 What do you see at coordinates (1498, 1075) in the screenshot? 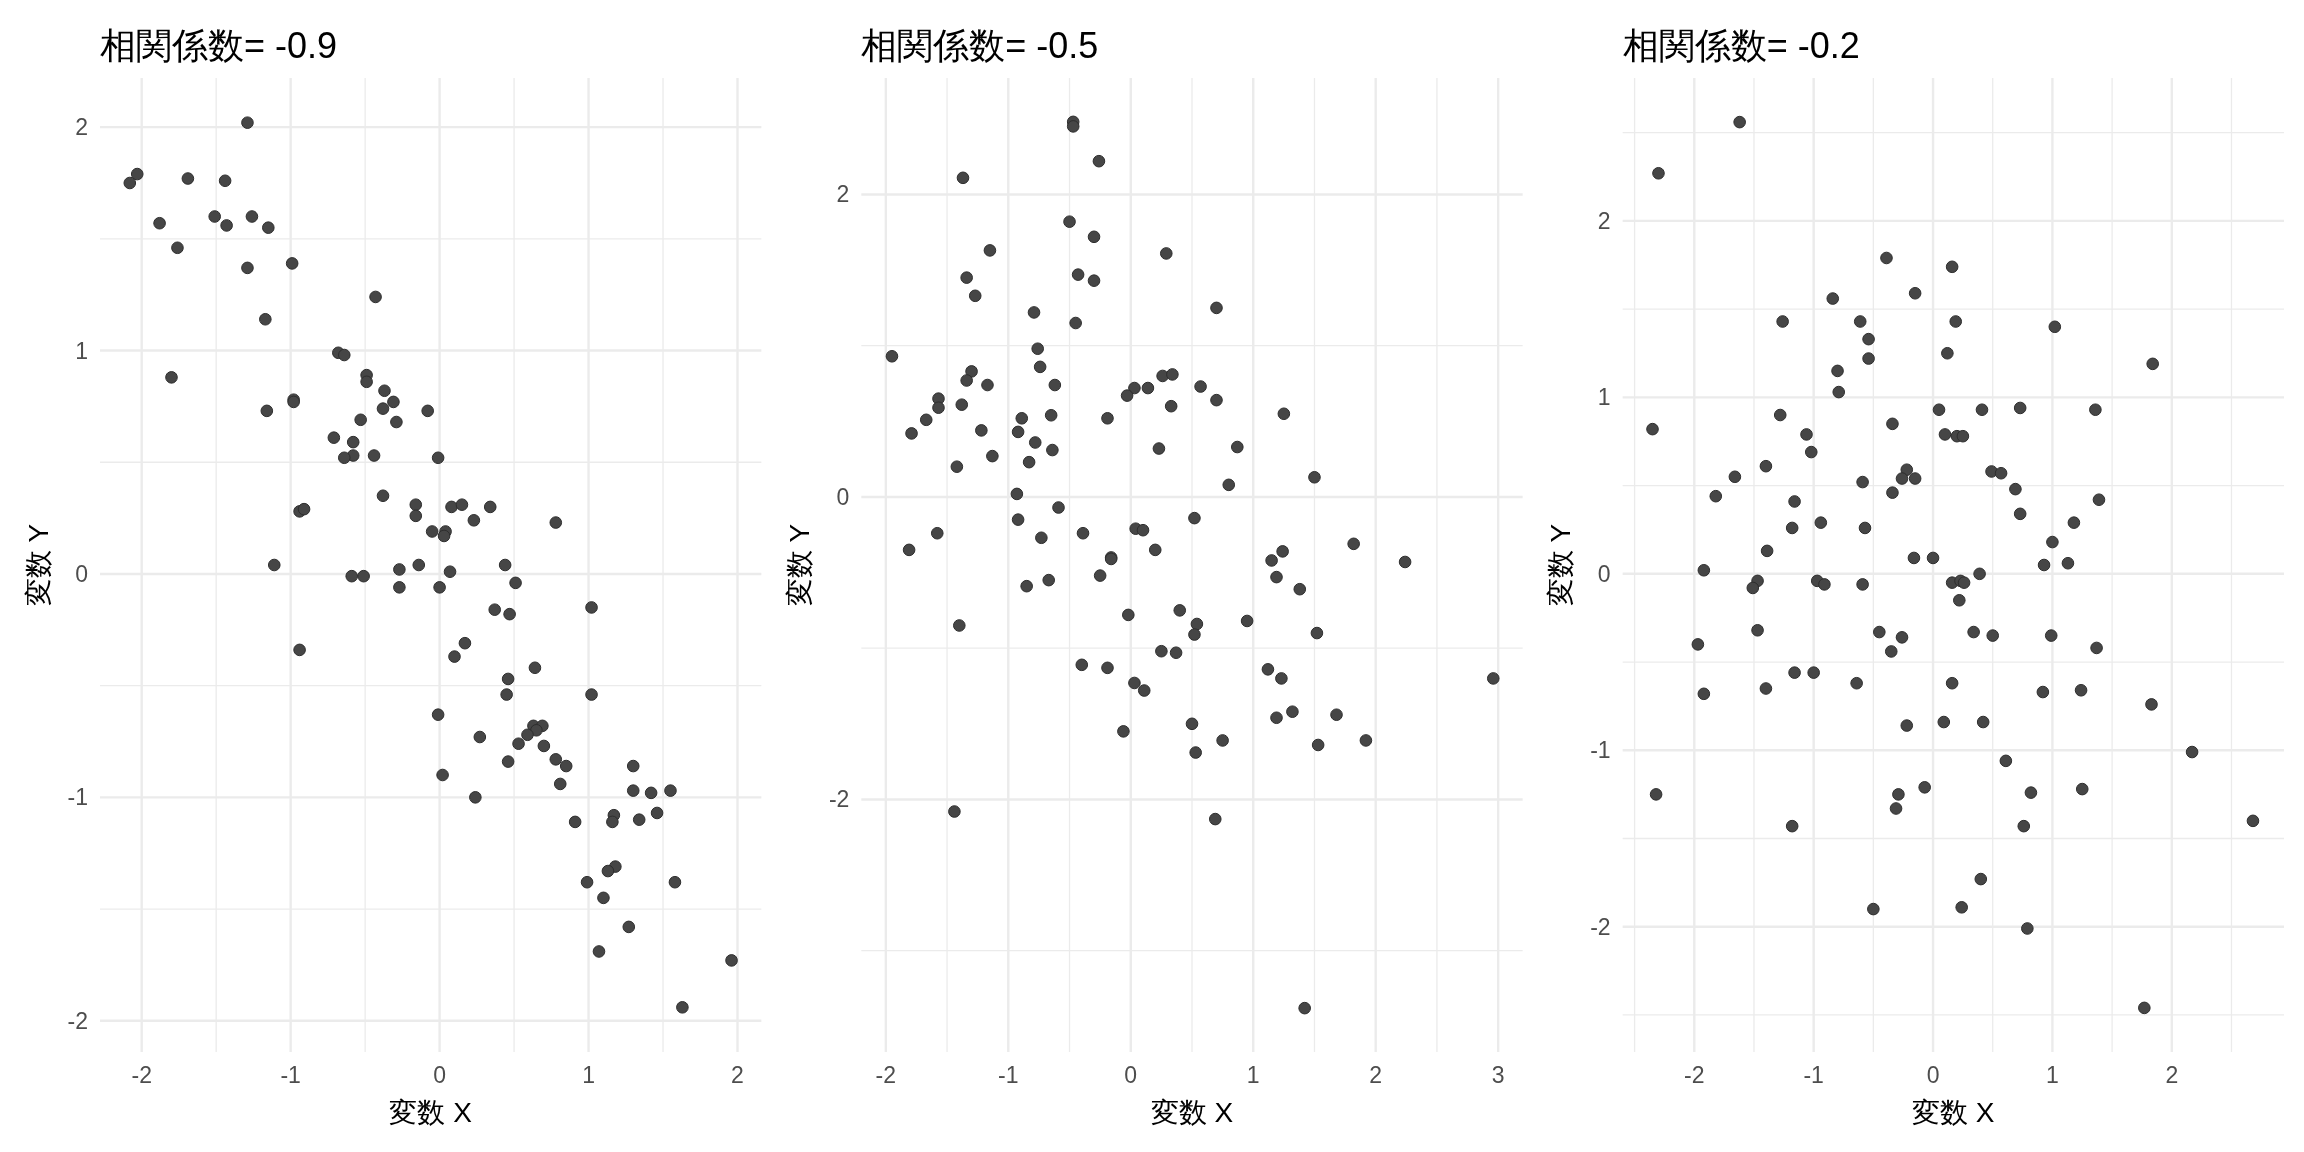
I see `x-tick-label: 3` at bounding box center [1498, 1075].